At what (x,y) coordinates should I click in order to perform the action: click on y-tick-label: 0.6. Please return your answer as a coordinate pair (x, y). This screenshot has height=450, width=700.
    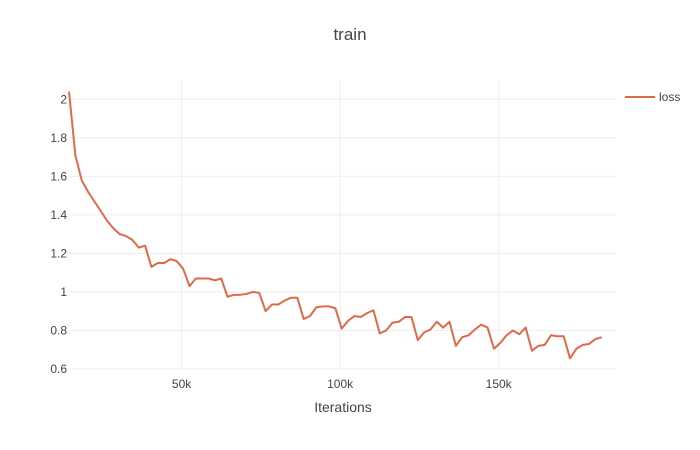
    Looking at the image, I should click on (58, 369).